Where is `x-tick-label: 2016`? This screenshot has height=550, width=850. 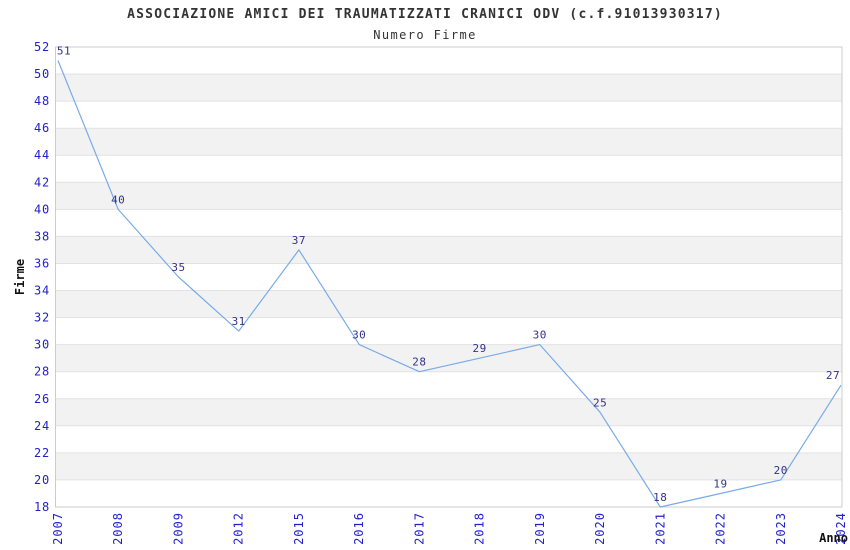
x-tick-label: 2016 is located at coordinates (359, 528).